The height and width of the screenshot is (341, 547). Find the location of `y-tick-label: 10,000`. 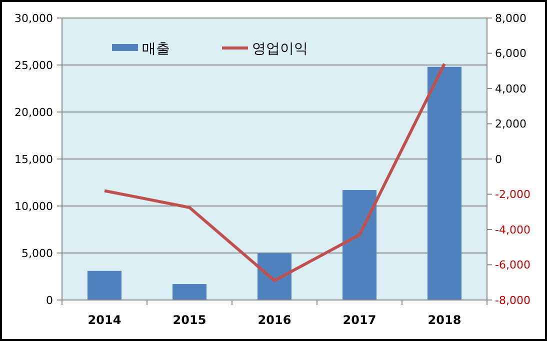

y-tick-label: 10,000 is located at coordinates (33, 206).